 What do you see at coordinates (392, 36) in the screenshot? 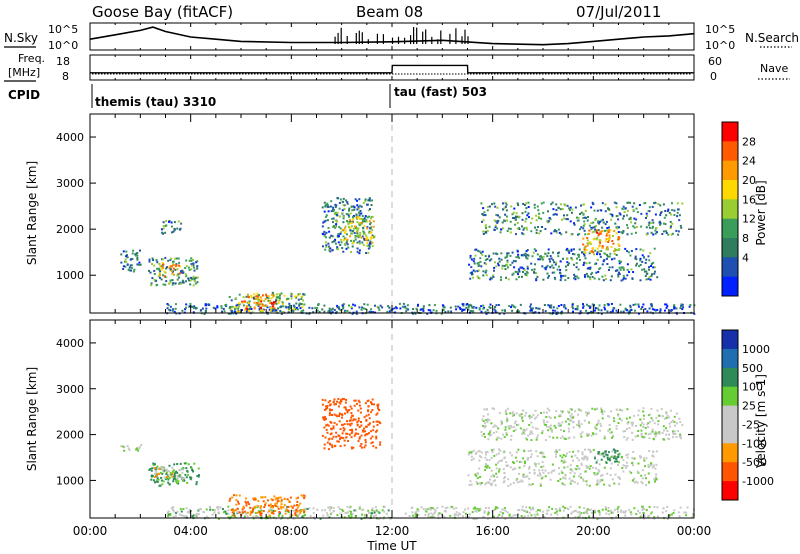
I see `noise-sky-line` at bounding box center [392, 36].